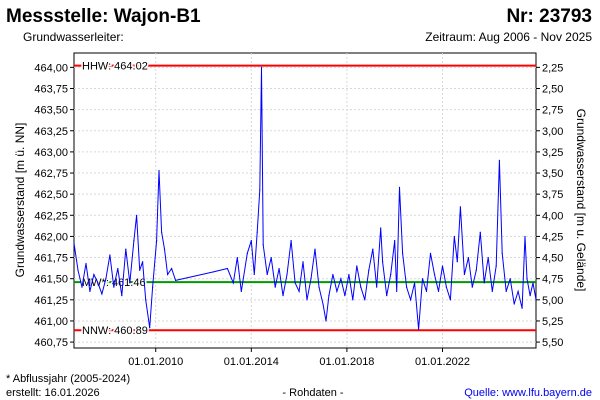 The width and height of the screenshot is (600, 400). What do you see at coordinates (552, 301) in the screenshot?
I see `y2-tick-label: 5,00` at bounding box center [552, 301].